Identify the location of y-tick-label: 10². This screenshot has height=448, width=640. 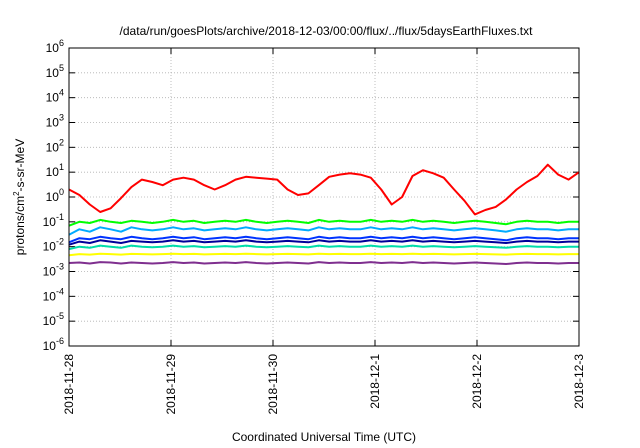
(55, 145).